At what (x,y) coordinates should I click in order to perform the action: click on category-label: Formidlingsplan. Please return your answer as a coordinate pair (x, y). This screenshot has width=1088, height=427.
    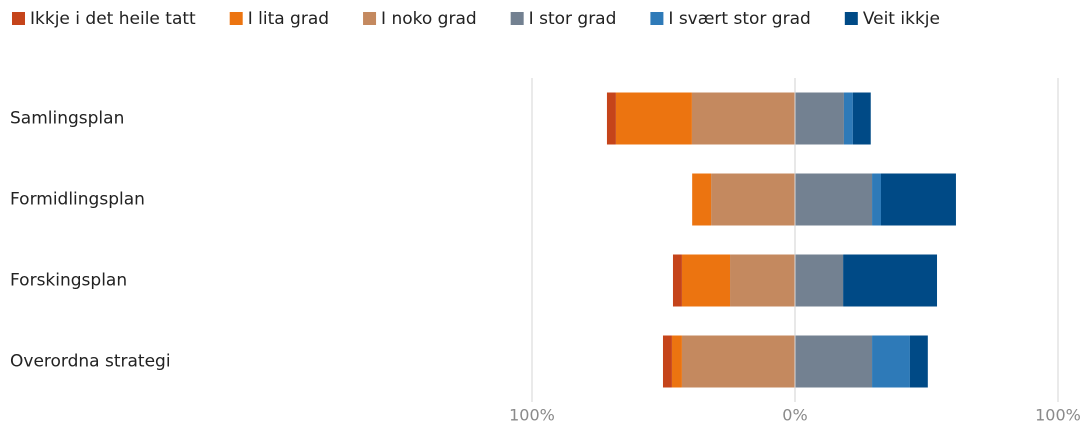
    Looking at the image, I should click on (77, 200).